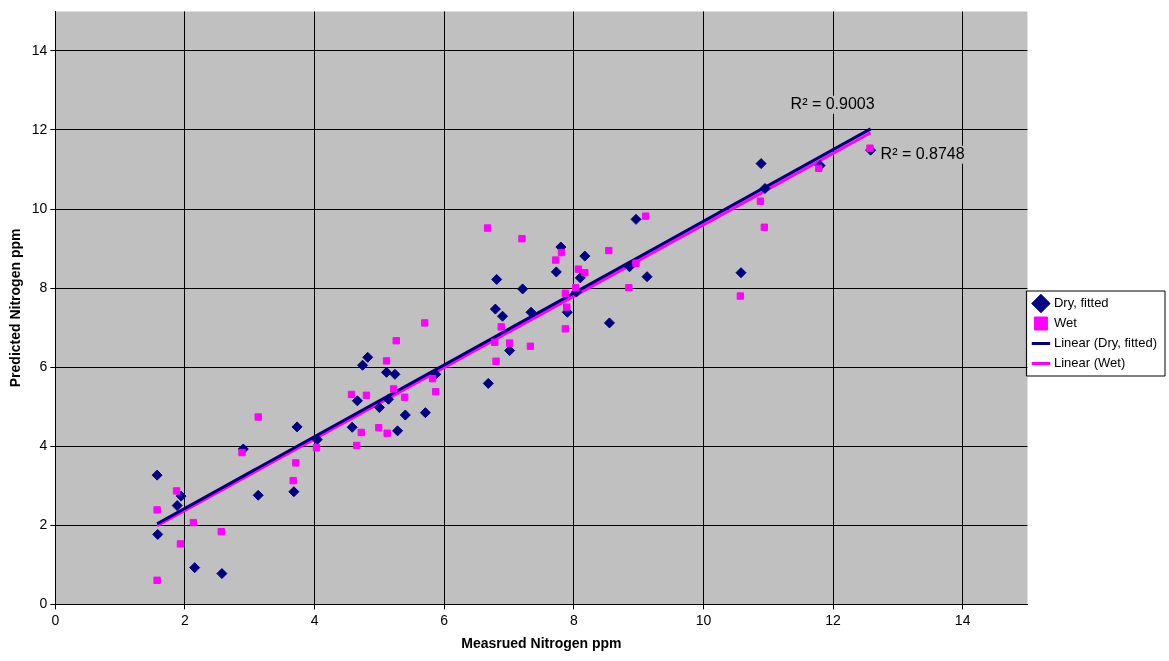  Describe the element at coordinates (43, 603) in the screenshot. I see `y-tick-label: 0` at that location.